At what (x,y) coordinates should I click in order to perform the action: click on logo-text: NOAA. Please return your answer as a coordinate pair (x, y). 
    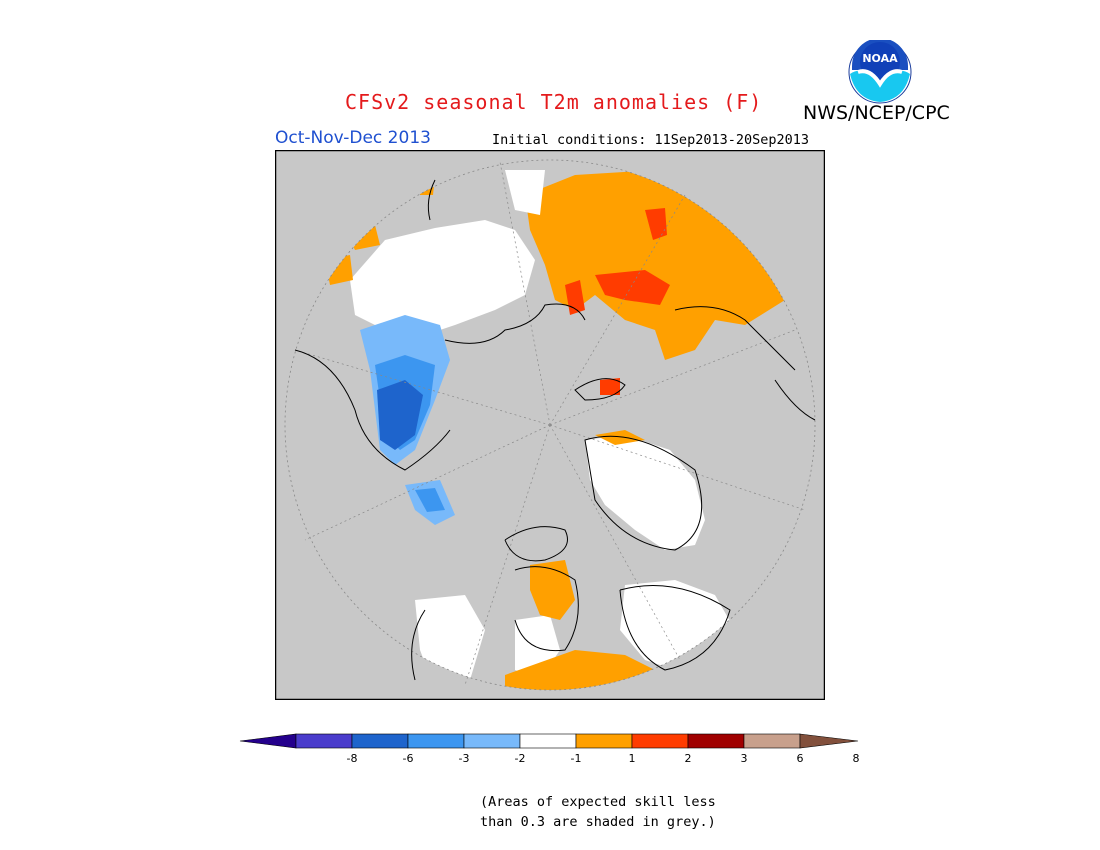
    Looking at the image, I should click on (880, 58).